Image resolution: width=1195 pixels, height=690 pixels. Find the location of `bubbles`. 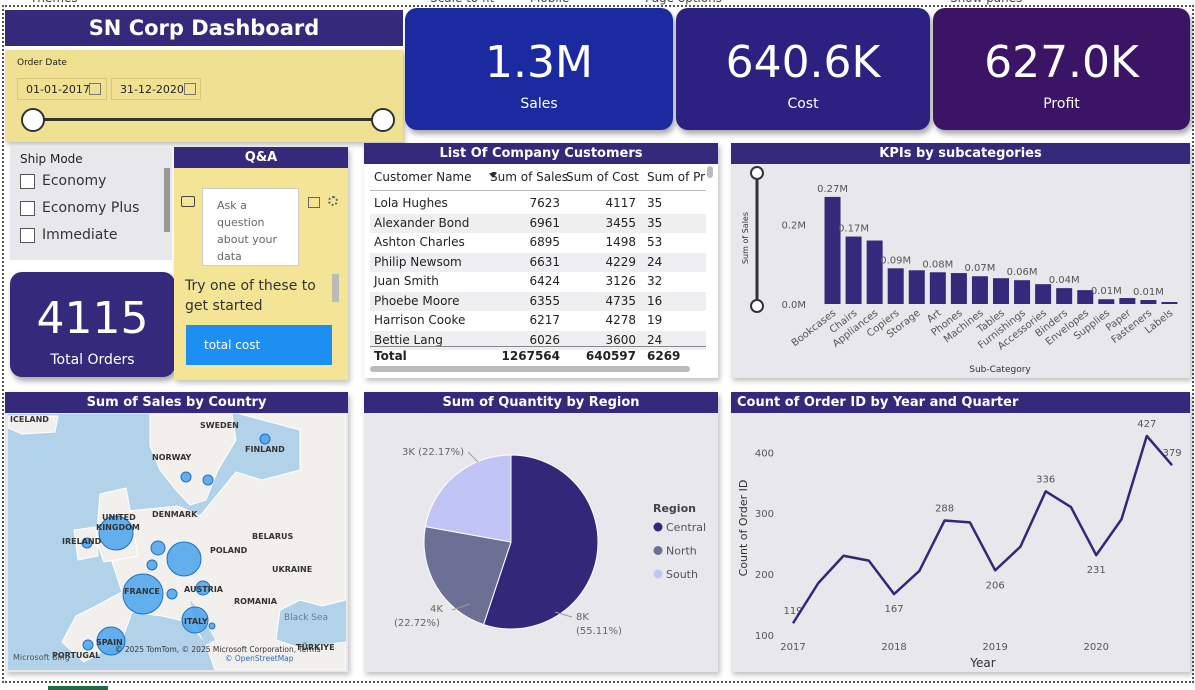

bubbles is located at coordinates (176, 544).